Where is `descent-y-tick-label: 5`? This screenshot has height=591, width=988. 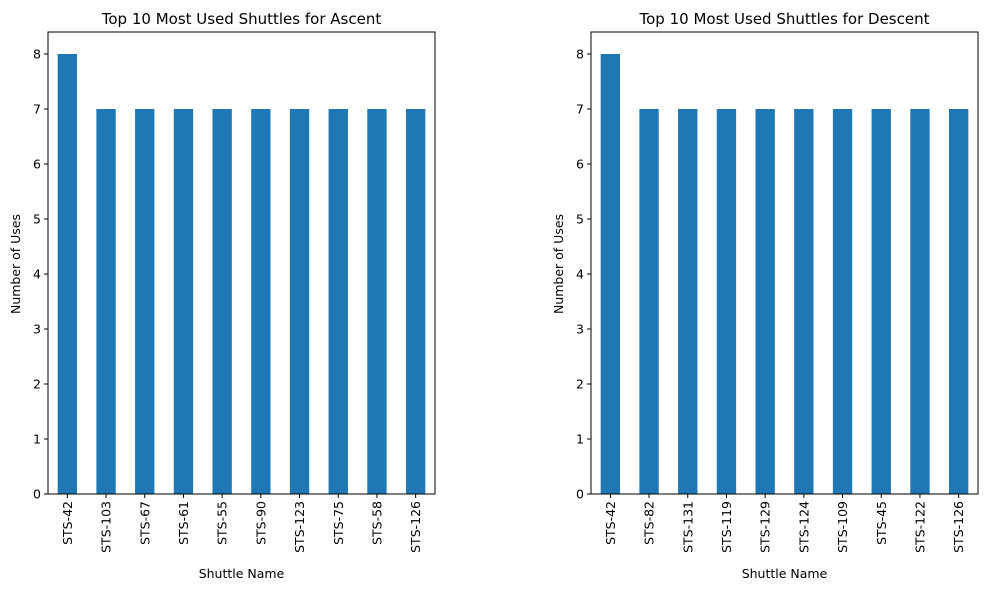
descent-y-tick-label: 5 is located at coordinates (580, 219).